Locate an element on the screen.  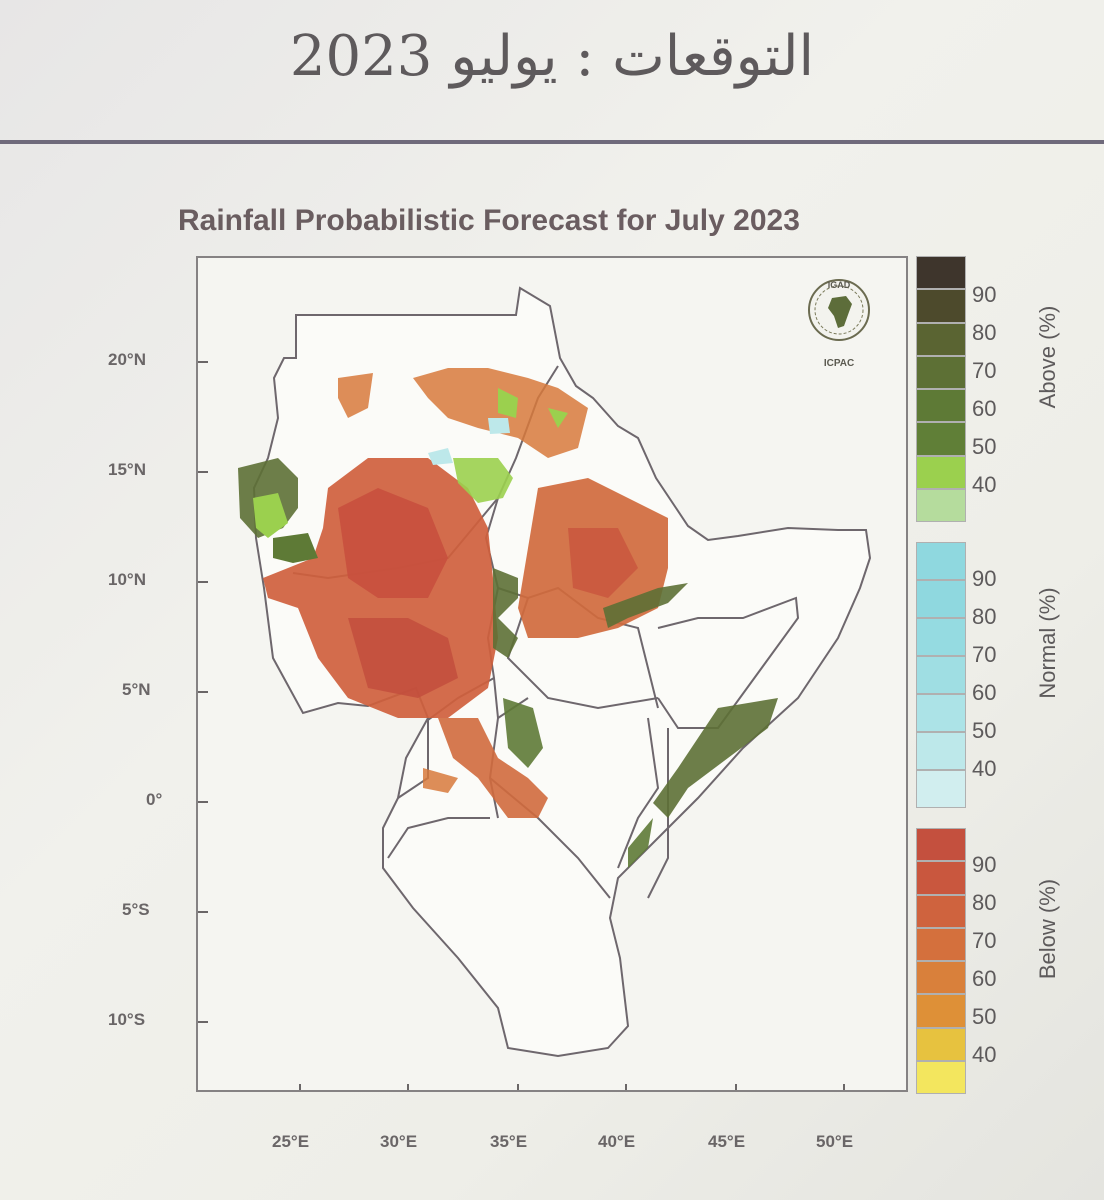
lat-label: 5°S is located at coordinates (136, 909).